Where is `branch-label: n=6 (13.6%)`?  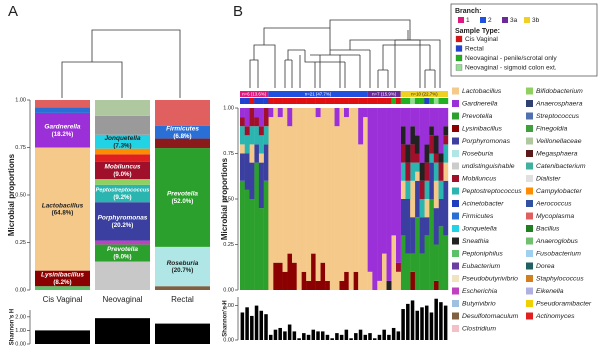
branch-label: n=6 (13.6%) is located at coordinates (254, 93).